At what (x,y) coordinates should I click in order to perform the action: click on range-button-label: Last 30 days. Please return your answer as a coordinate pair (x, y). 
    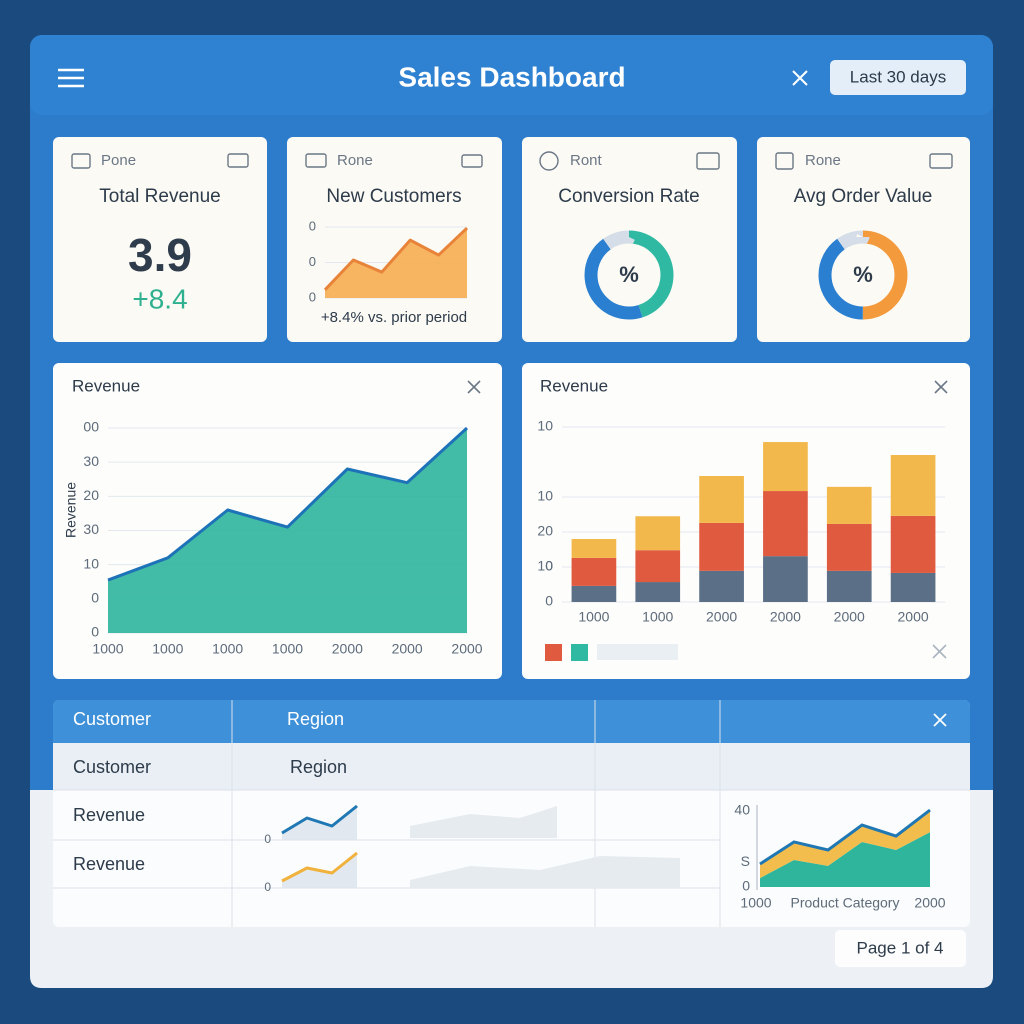
    Looking at the image, I should click on (898, 76).